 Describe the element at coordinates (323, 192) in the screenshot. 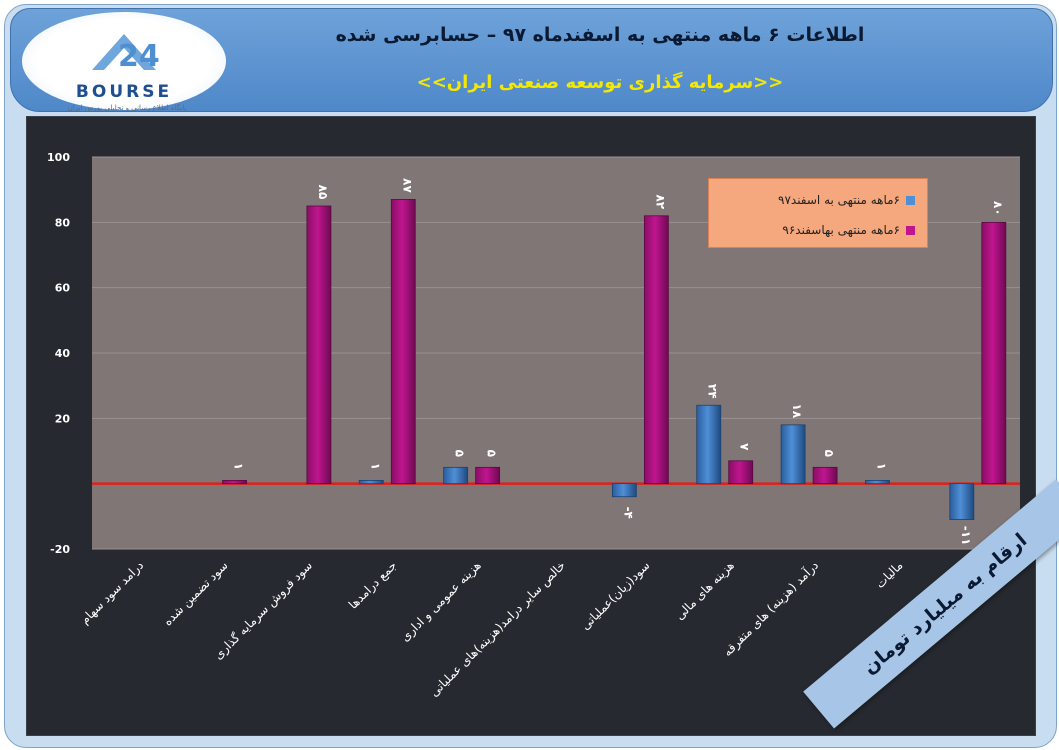

I see `data-label: ۸۵` at that location.